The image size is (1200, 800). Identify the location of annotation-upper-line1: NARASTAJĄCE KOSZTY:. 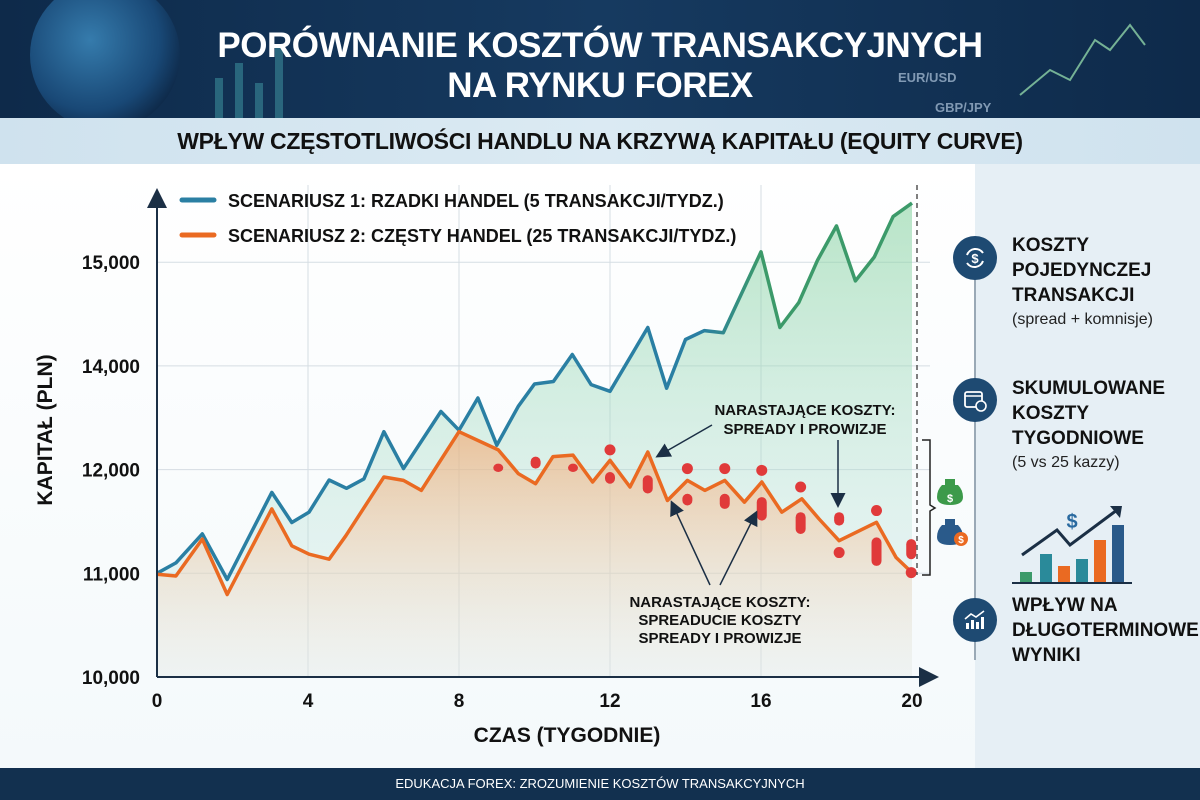
(804, 410).